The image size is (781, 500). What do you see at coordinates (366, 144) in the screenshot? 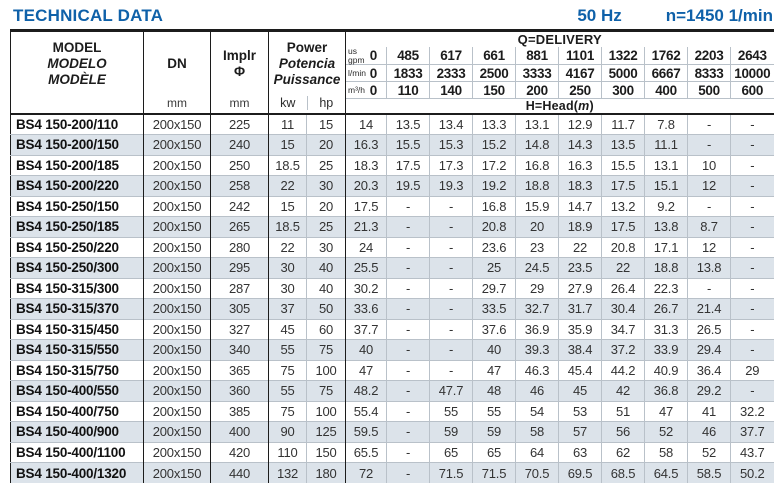
I see `head-value-cell: 16.3` at bounding box center [366, 144].